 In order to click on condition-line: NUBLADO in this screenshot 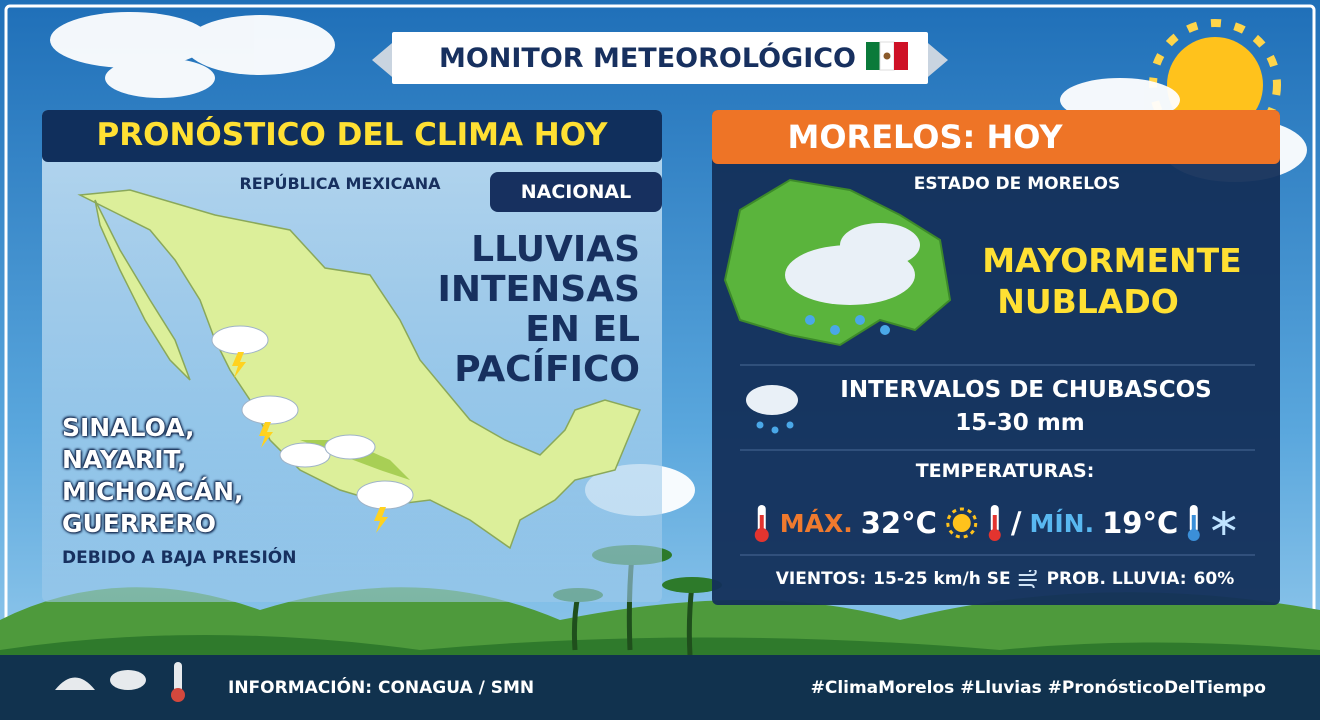, I will do `click(1088, 301)`.